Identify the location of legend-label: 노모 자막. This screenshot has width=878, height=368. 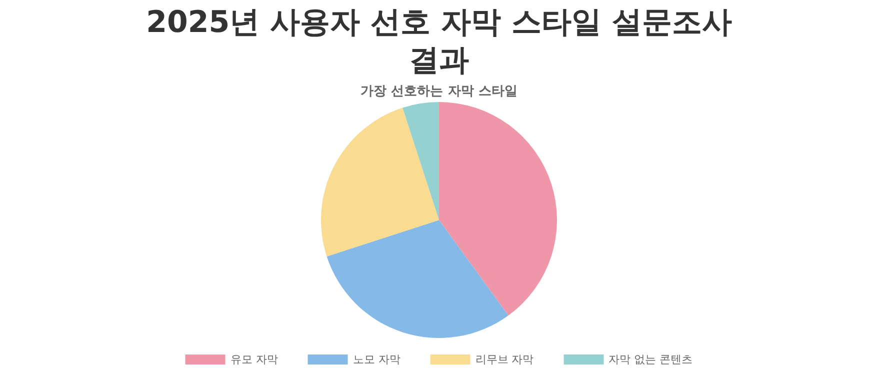
(376, 359).